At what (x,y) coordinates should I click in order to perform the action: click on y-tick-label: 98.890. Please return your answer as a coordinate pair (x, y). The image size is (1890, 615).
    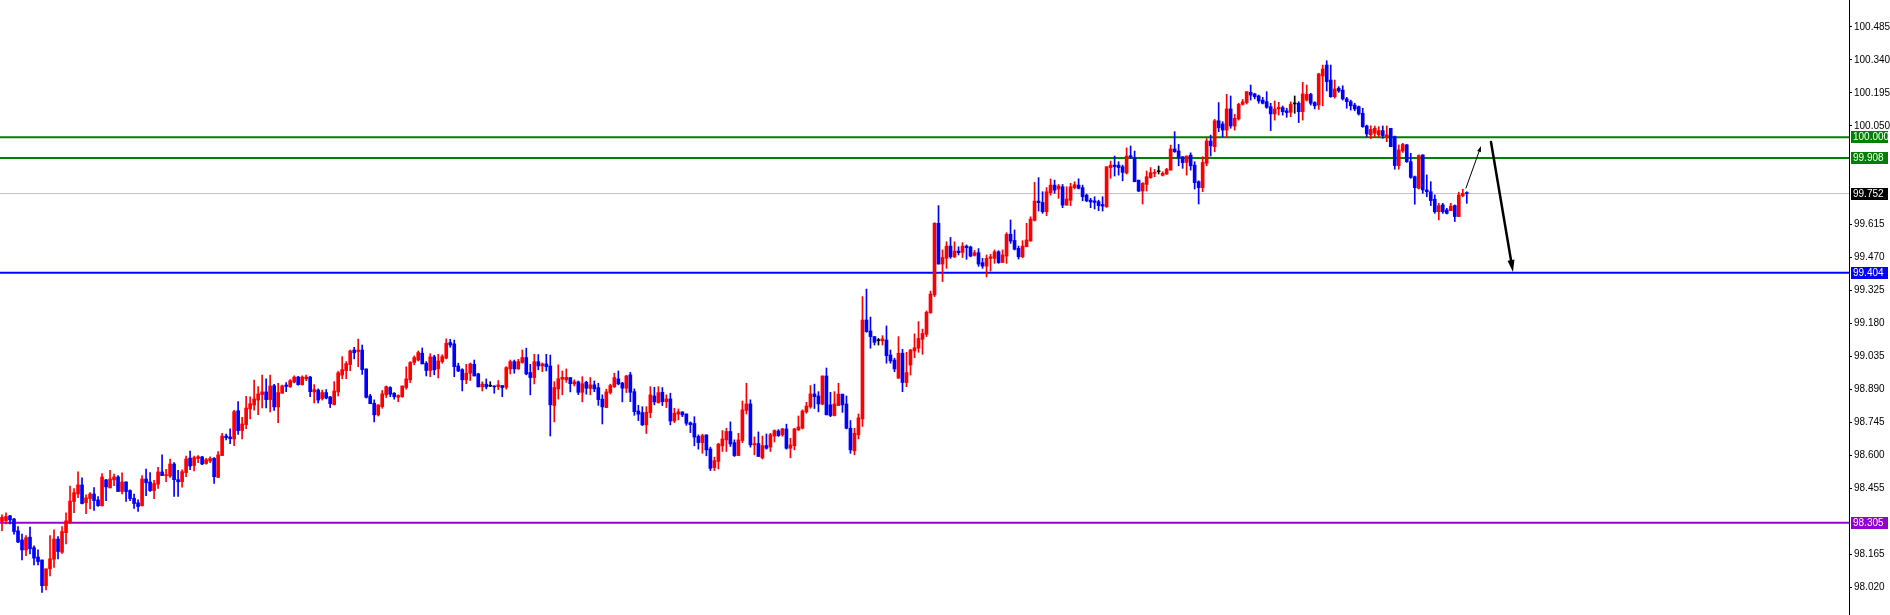
    Looking at the image, I should click on (1870, 389).